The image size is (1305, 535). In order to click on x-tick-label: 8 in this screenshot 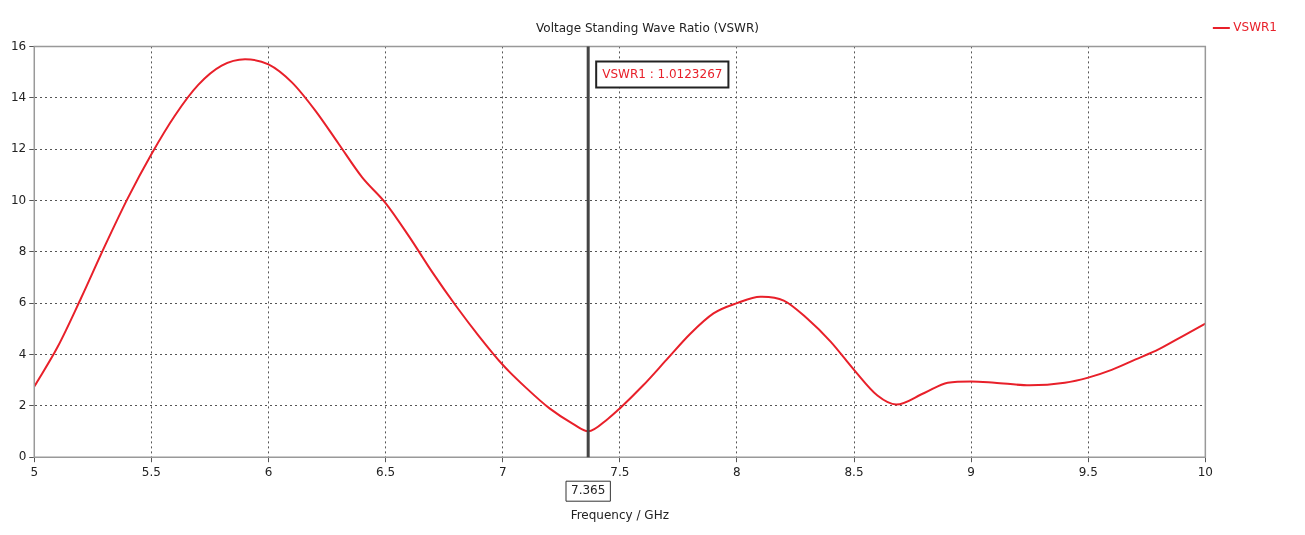, I will do `click(737, 471)`.